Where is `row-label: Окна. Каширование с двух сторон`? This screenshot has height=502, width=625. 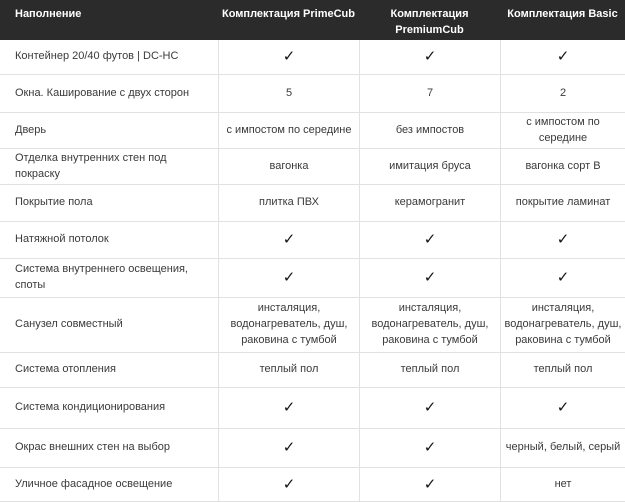 row-label: Окна. Каширование с двух сторон is located at coordinates (109, 94).